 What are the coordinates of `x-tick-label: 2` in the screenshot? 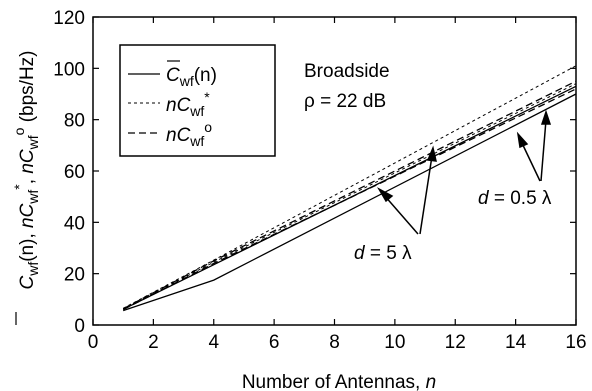 It's located at (153, 342).